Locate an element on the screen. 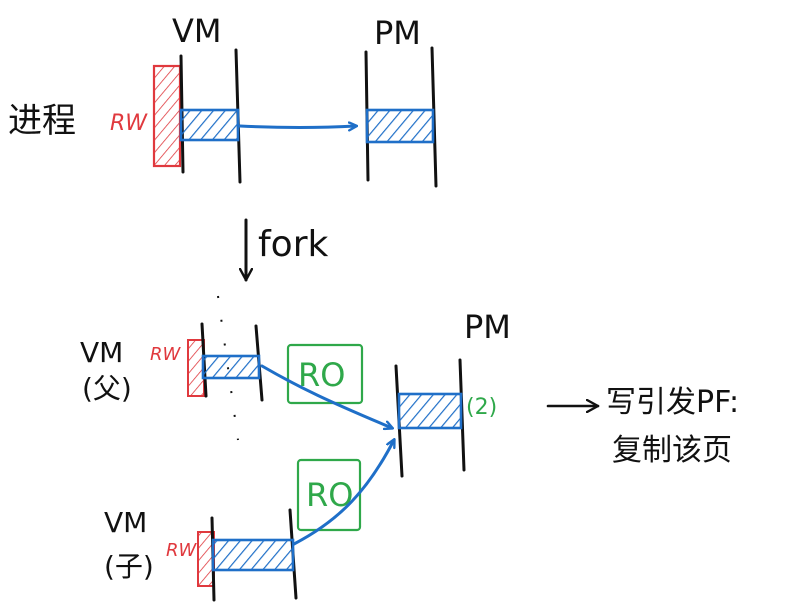 This screenshot has width=801, height=614. top-rw-strip is located at coordinates (167, 116).